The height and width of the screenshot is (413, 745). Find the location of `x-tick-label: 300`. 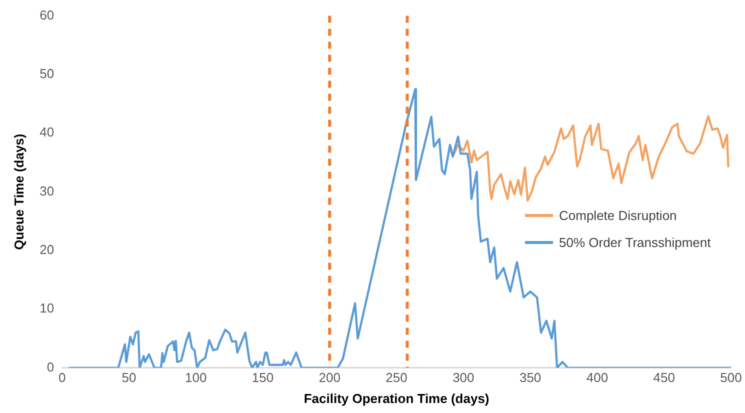

x-tick-label: 300 is located at coordinates (463, 378).